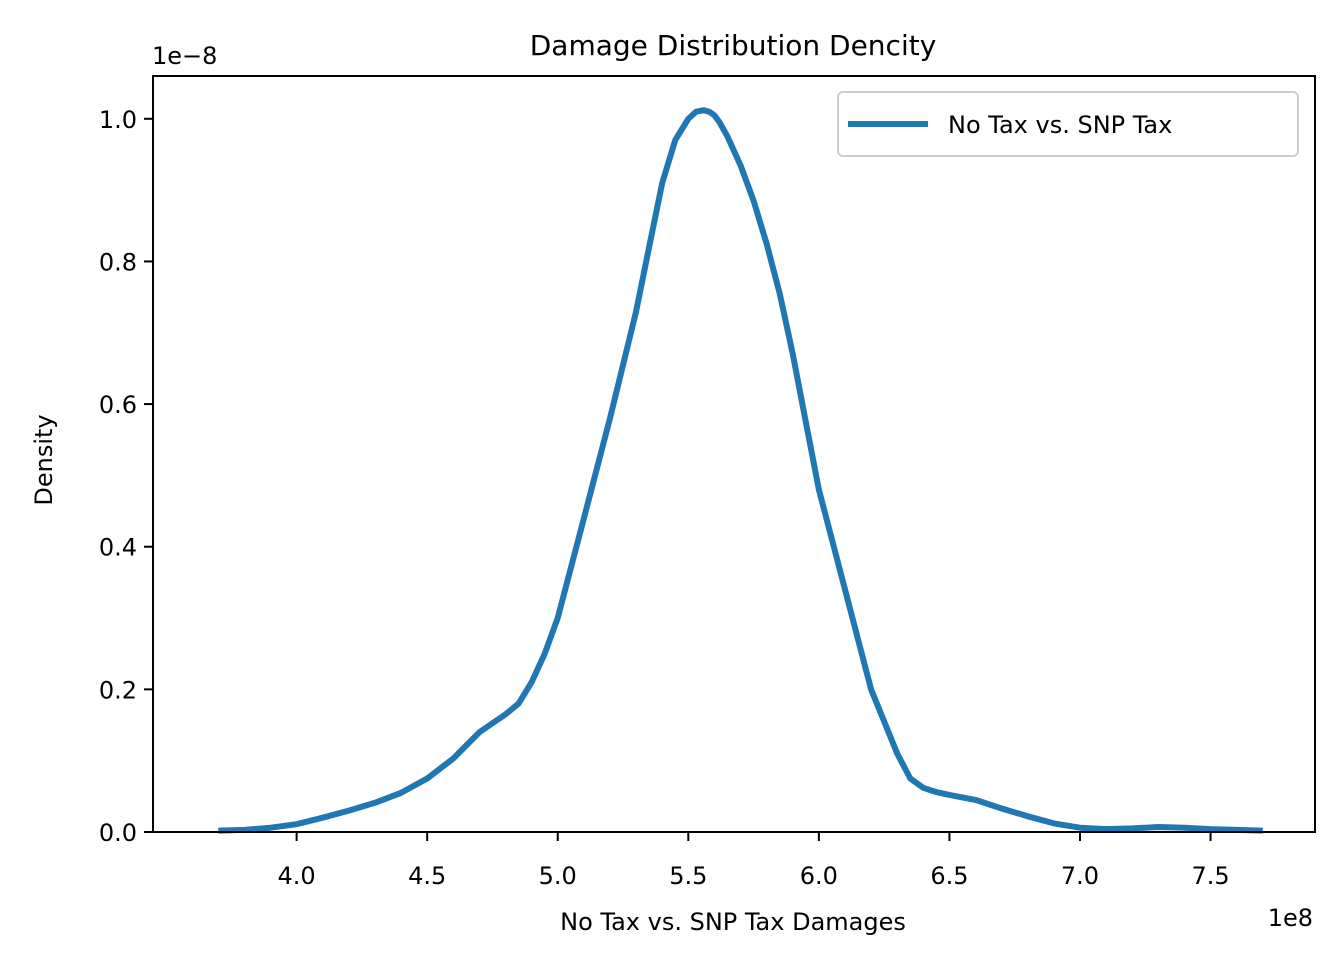 Image resolution: width=1340 pixels, height=968 pixels. What do you see at coordinates (118, 548) in the screenshot?
I see `y-tick-label: 0.4` at bounding box center [118, 548].